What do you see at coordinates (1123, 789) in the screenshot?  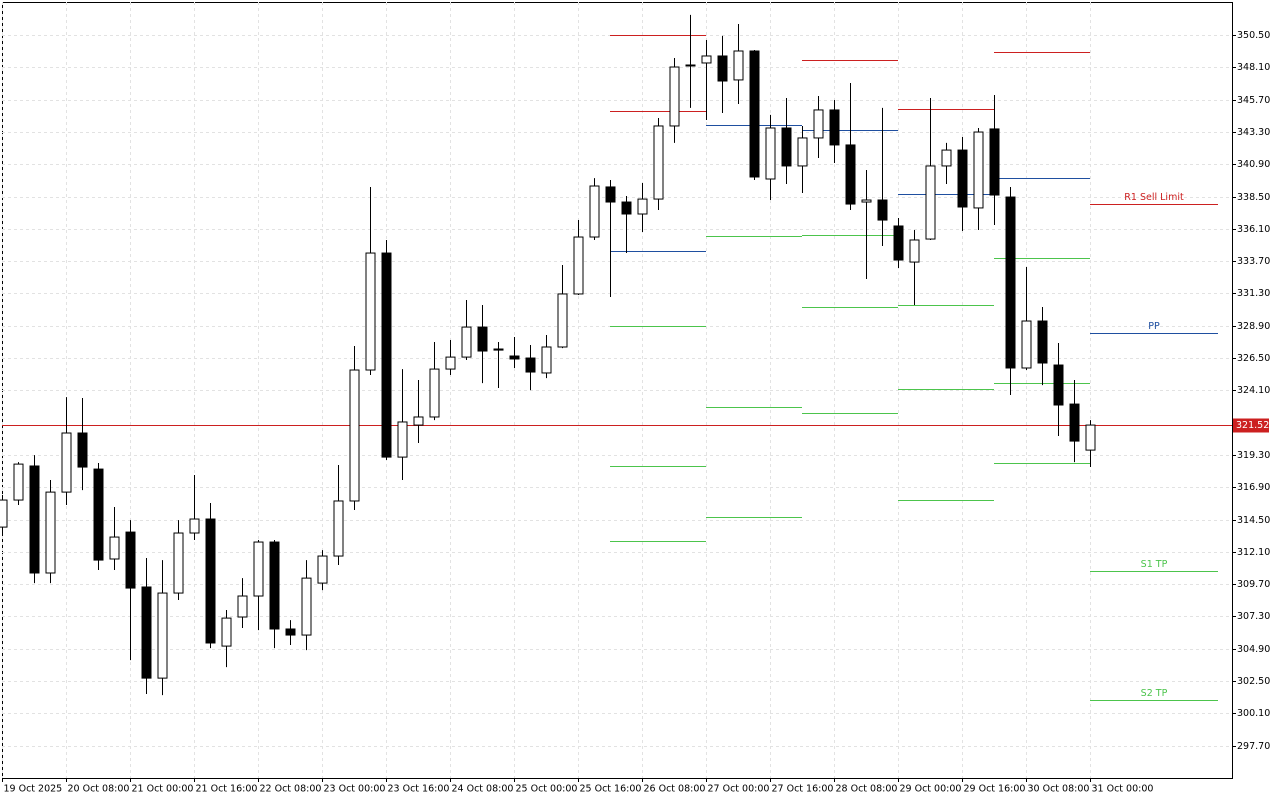 I see `x-tick-label: 31 Oct 00:00` at bounding box center [1123, 789].